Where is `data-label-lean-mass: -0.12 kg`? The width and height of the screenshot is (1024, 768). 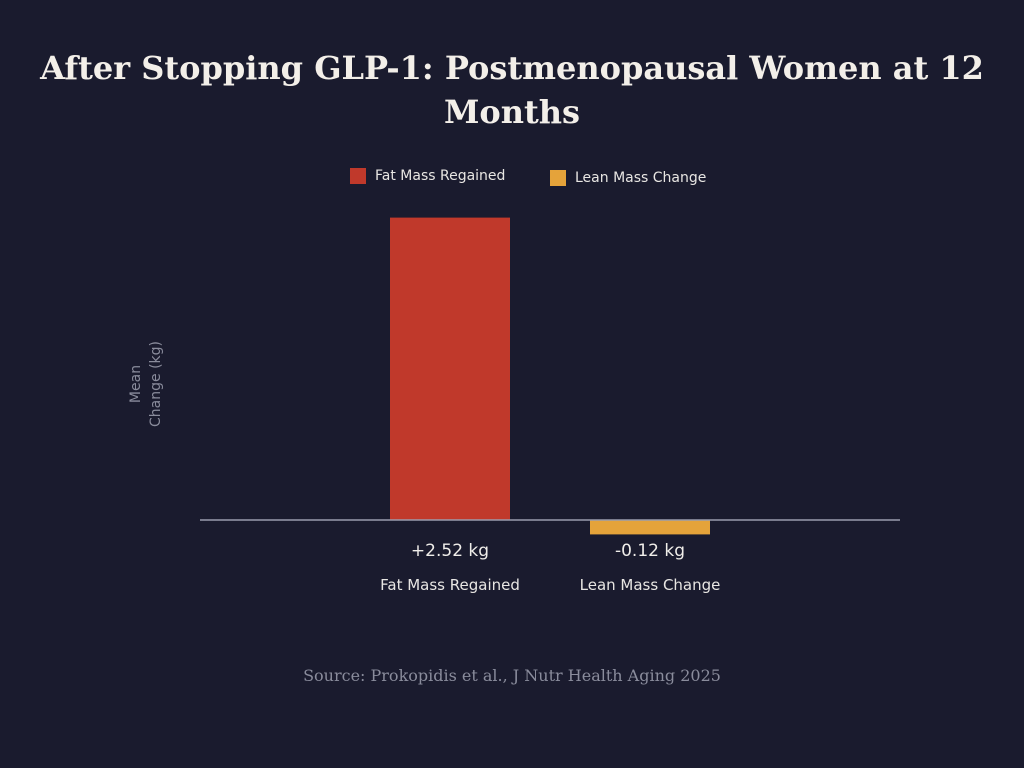
data-label-lean-mass: -0.12 kg is located at coordinates (650, 551).